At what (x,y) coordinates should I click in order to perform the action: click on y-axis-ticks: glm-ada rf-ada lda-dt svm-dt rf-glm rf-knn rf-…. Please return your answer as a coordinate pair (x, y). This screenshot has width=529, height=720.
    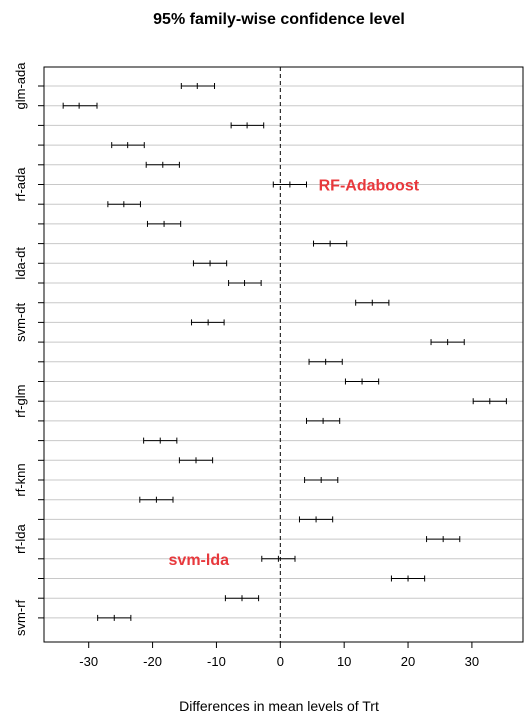
    Looking at the image, I should click on (28, 349).